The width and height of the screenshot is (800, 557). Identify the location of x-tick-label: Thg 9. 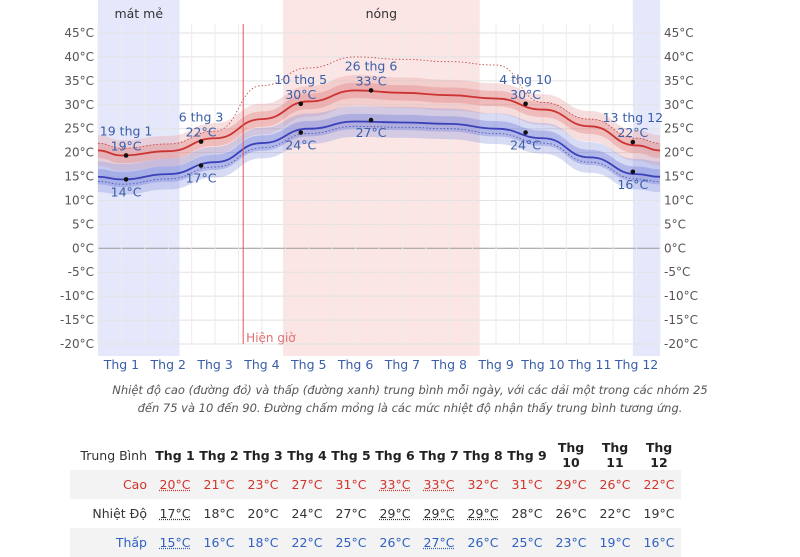
(495, 364).